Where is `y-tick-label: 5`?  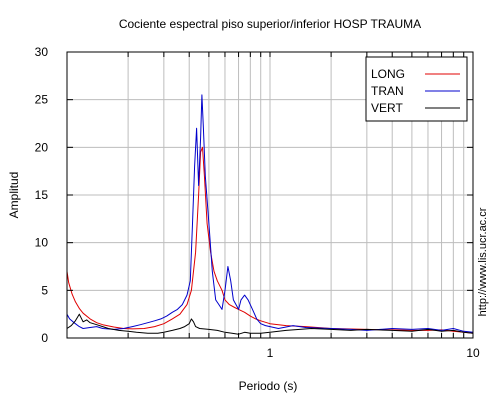 y-tick-label: 5 is located at coordinates (44, 290).